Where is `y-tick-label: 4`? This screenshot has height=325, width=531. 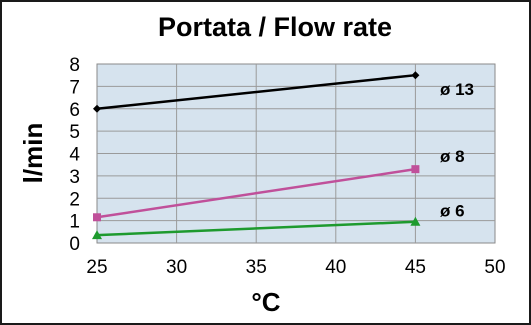
y-tick-label: 4 is located at coordinates (74, 155).